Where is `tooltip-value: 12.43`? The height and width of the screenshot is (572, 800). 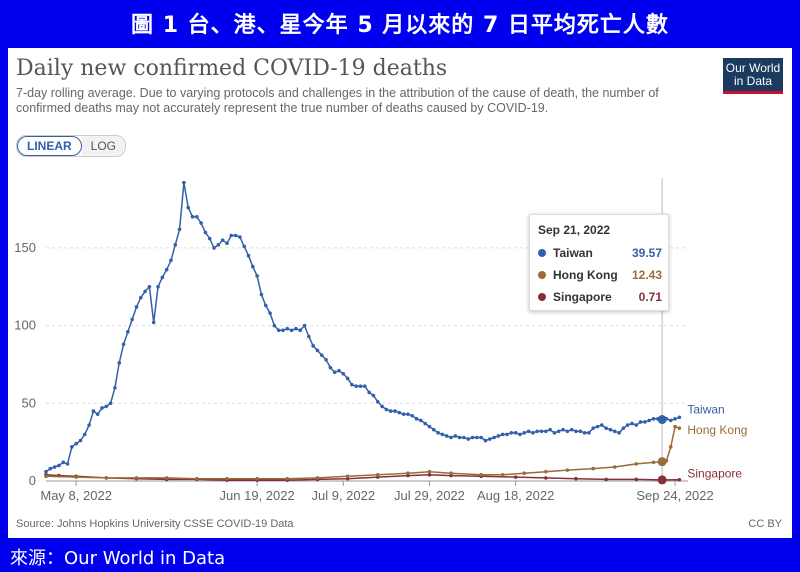
tooltip-value: 12.43 is located at coordinates (646, 275).